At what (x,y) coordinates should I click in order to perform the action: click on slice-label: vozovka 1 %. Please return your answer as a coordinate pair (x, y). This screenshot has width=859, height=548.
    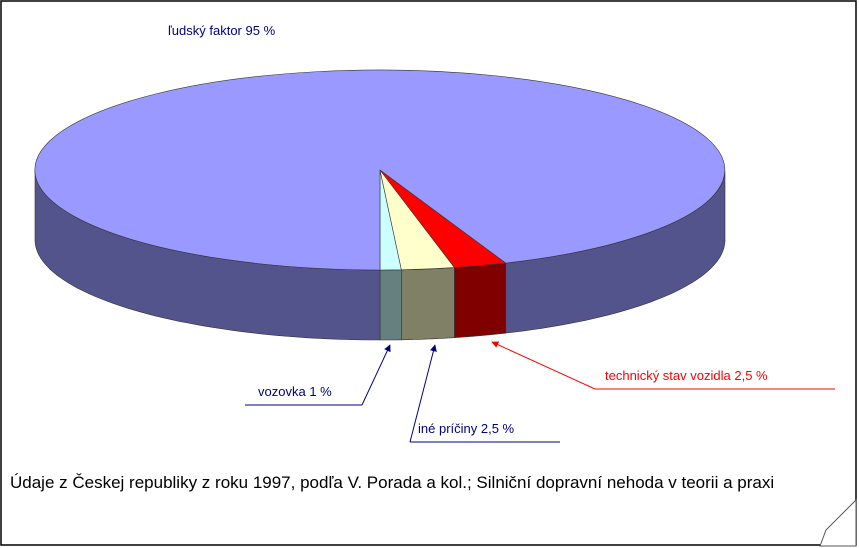
    Looking at the image, I should click on (295, 391).